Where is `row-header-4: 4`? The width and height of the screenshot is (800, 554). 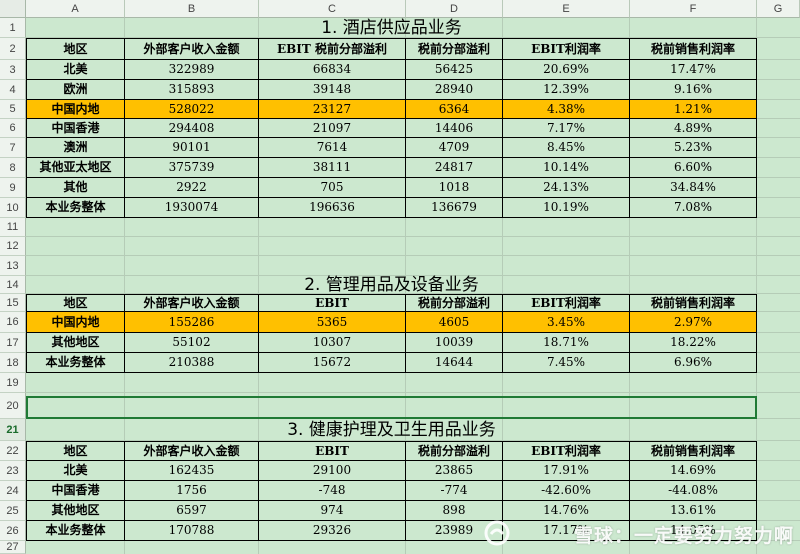 row-header-4: 4 is located at coordinates (13, 90).